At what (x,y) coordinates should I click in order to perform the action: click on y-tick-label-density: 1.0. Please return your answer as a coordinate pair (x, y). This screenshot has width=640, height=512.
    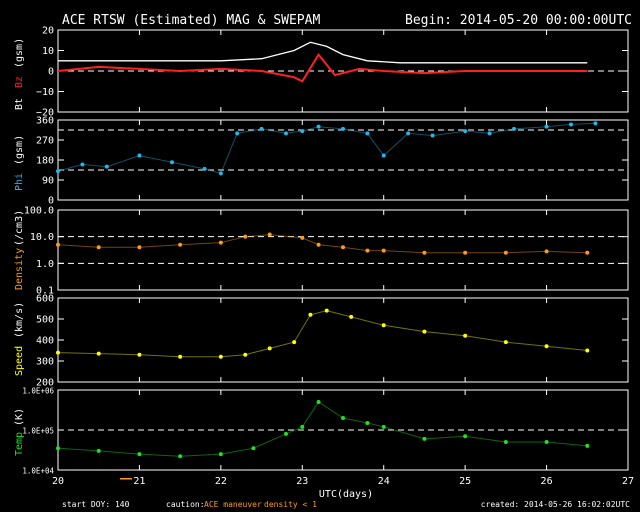
    Looking at the image, I should click on (45, 264).